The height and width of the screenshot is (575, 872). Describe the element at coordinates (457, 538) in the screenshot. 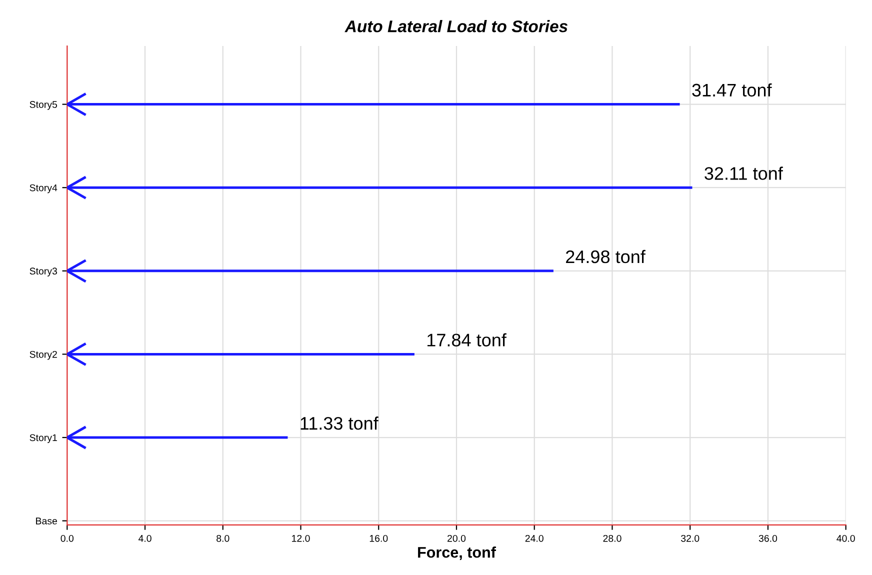

I see `x-tick-label: 20.0` at that location.